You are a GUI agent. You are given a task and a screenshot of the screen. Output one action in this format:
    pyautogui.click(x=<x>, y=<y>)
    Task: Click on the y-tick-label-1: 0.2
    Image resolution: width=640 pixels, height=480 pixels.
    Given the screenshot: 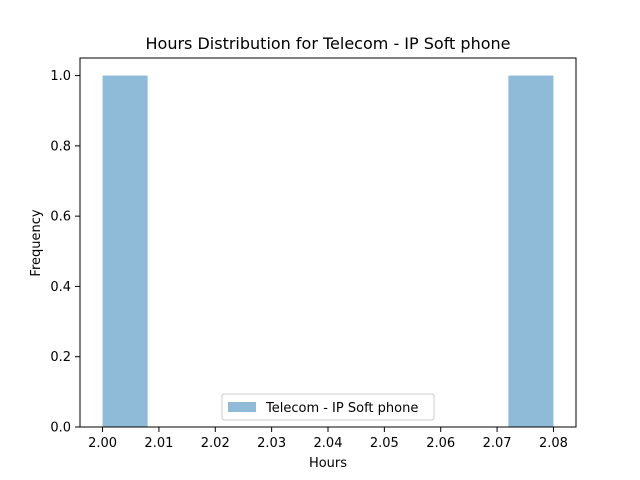 What is the action you would take?
    pyautogui.click(x=60, y=357)
    